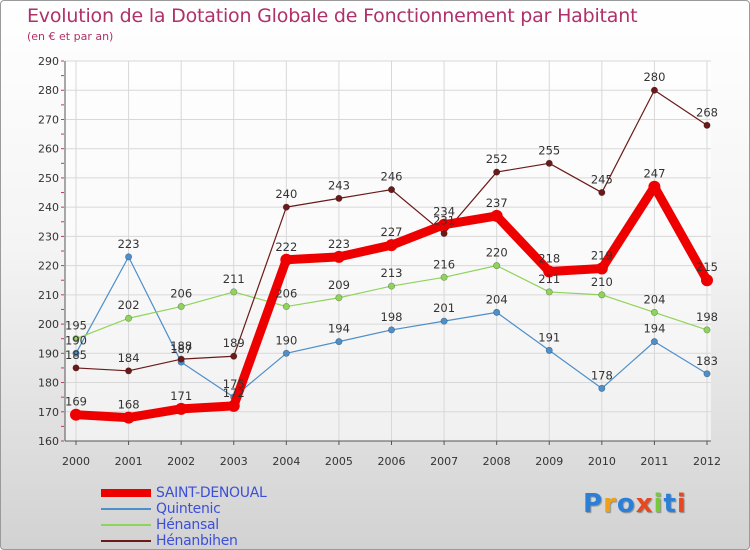  What do you see at coordinates (48, 61) in the screenshot?
I see `y-tick-label: 290` at bounding box center [48, 61].